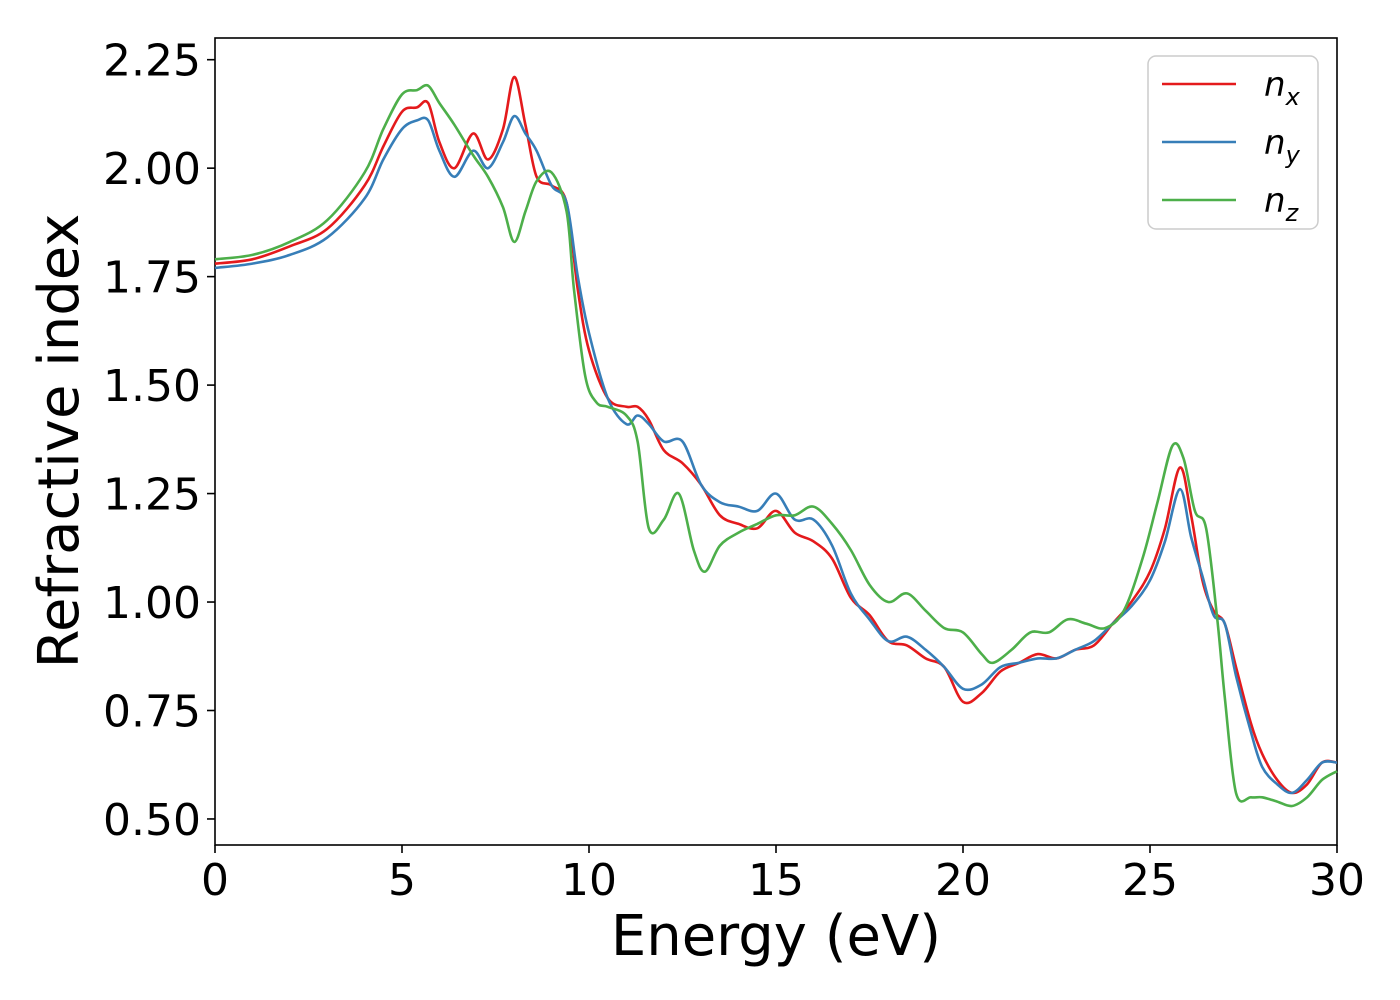  Describe the element at coordinates (1282, 88) in the screenshot. I see `legend-label: nx` at that location.